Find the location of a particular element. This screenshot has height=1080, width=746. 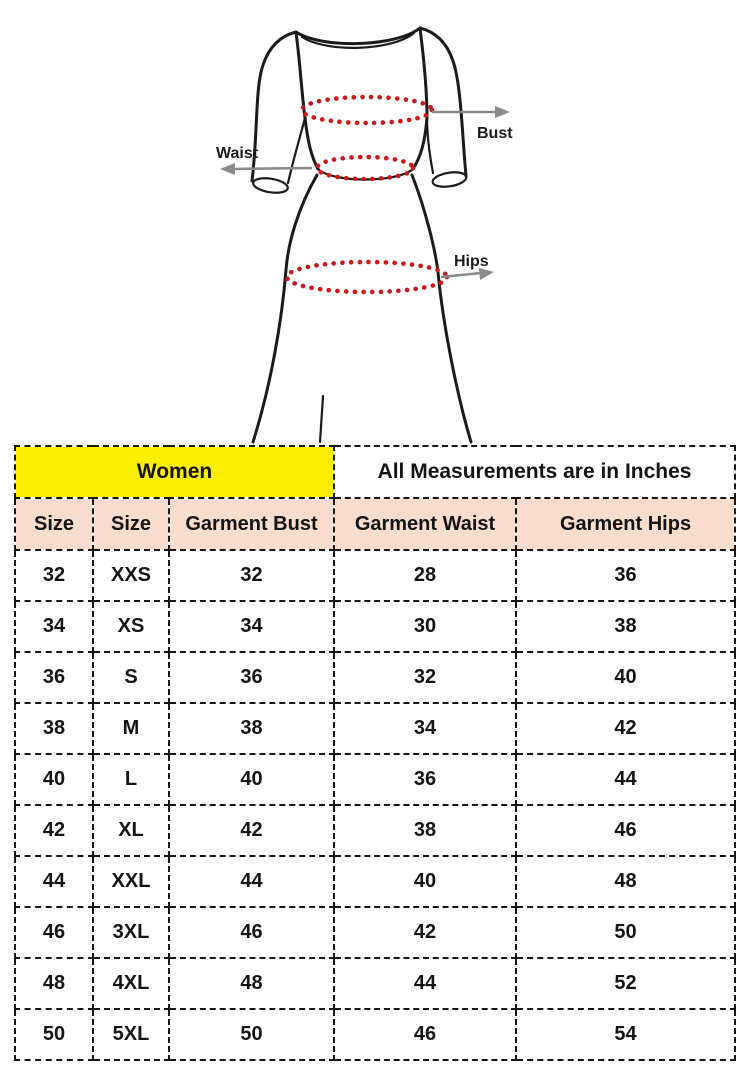

table-row: 38 M 38 34 42 is located at coordinates (375, 728).